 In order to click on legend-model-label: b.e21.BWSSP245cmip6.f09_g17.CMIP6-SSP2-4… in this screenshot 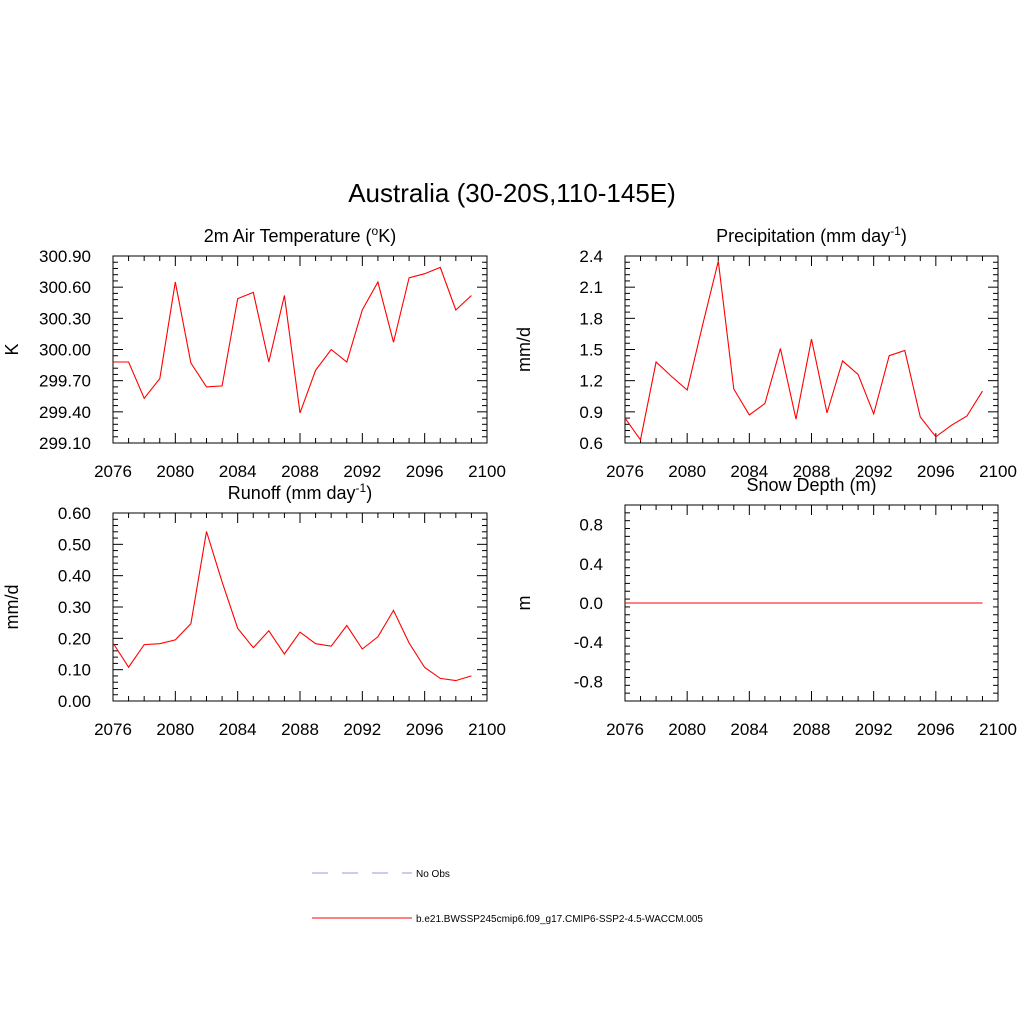, I will do `click(559, 919)`.